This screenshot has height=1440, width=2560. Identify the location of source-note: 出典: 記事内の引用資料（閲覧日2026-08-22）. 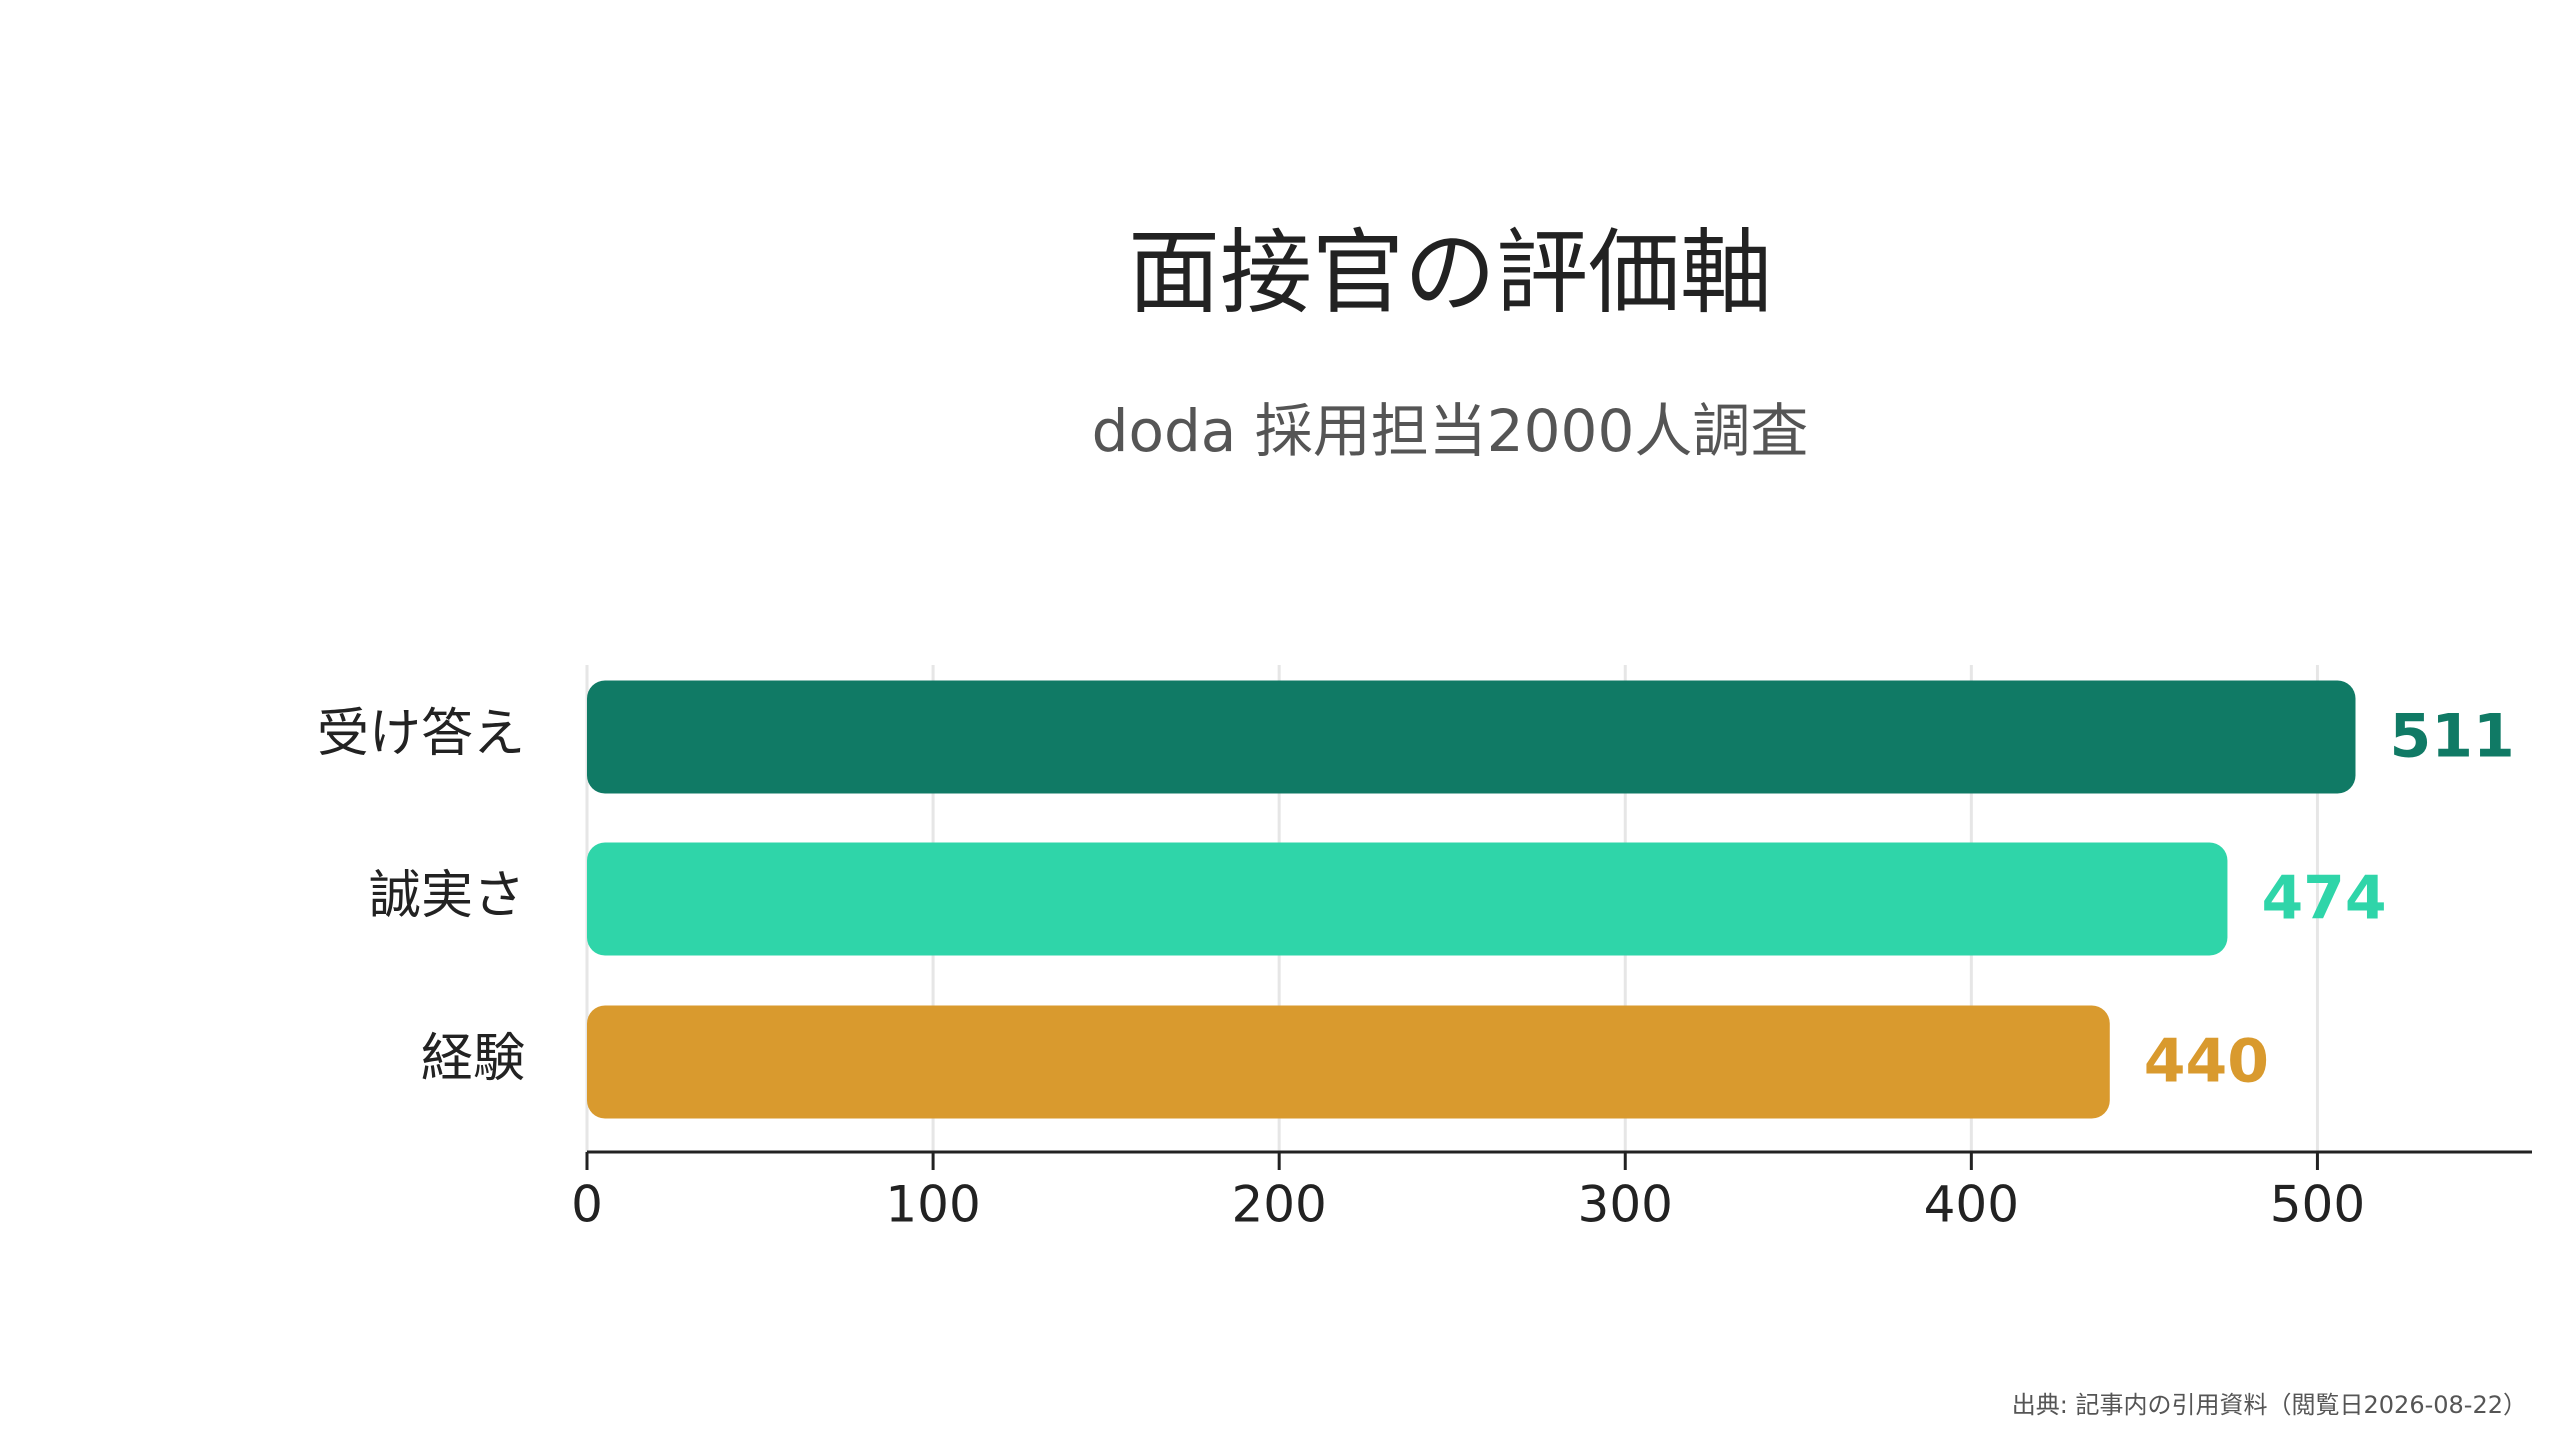
(2269, 1405).